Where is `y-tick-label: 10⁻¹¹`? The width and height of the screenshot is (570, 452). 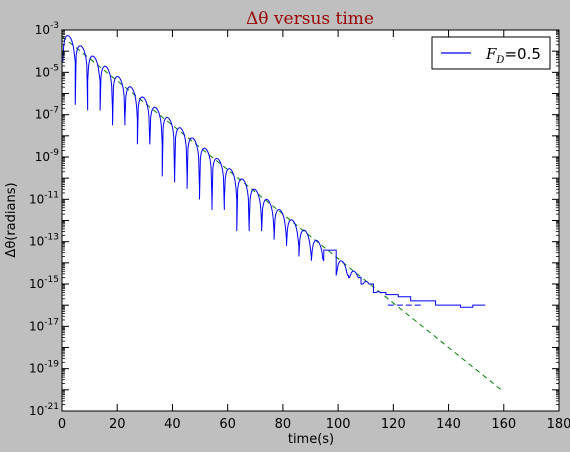 y-tick-label: 10⁻¹¹ is located at coordinates (44, 198).